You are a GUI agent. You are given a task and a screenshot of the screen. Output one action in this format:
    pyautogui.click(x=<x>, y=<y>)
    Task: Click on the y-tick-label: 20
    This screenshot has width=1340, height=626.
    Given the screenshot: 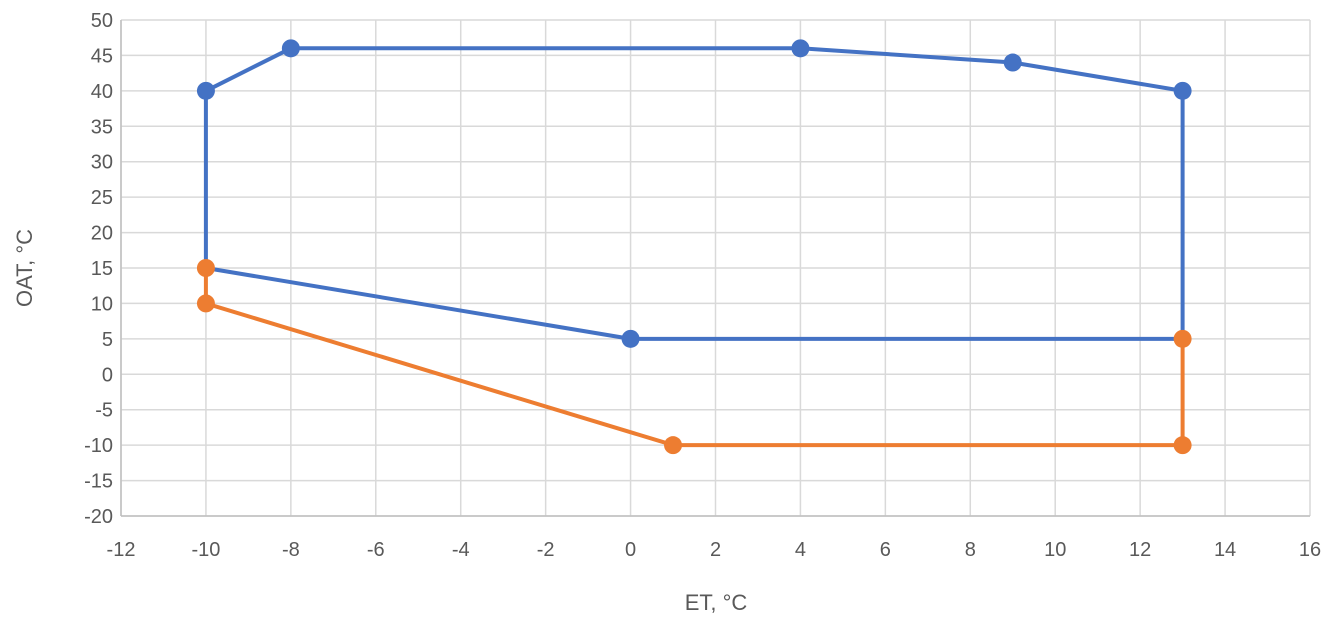 What is the action you would take?
    pyautogui.click(x=102, y=234)
    